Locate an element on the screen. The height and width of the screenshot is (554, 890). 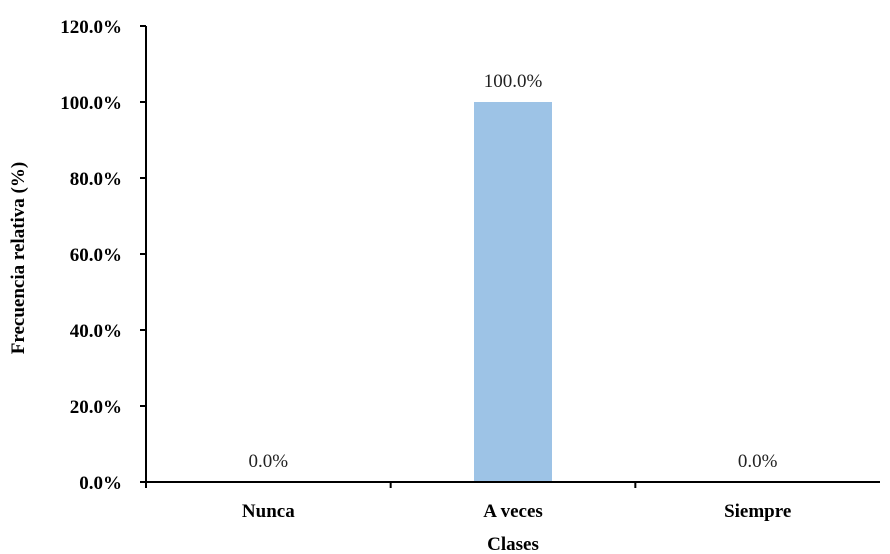
y-tick-label: 120.0% is located at coordinates (91, 27).